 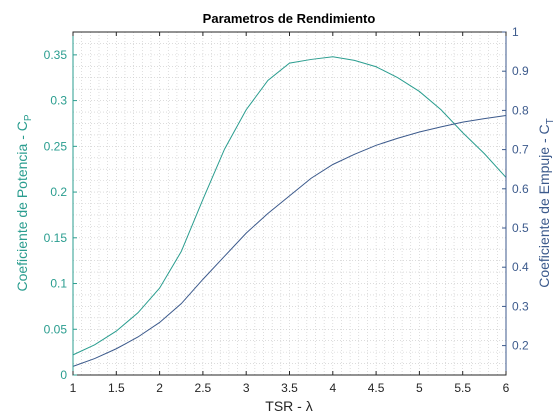 What do you see at coordinates (520, 346) in the screenshot?
I see `y-right-tick-label: 0.2` at bounding box center [520, 346].